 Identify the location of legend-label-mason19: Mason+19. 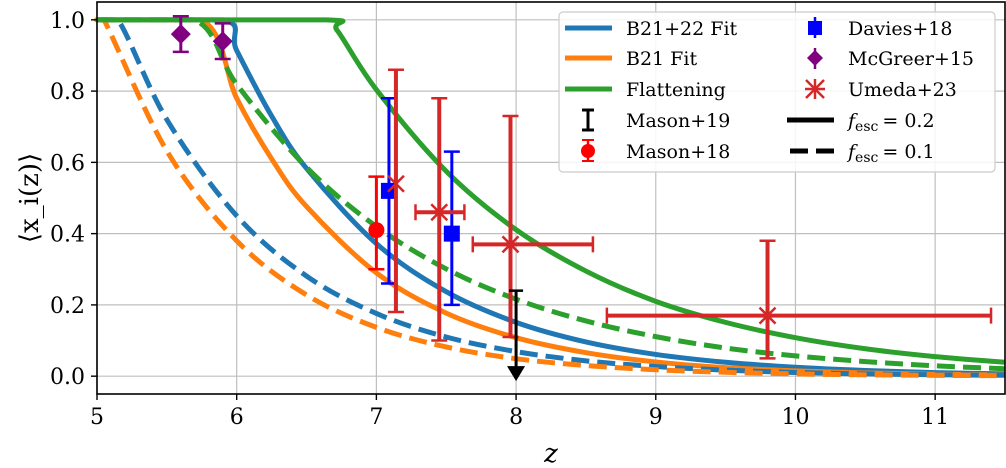
(678, 121).